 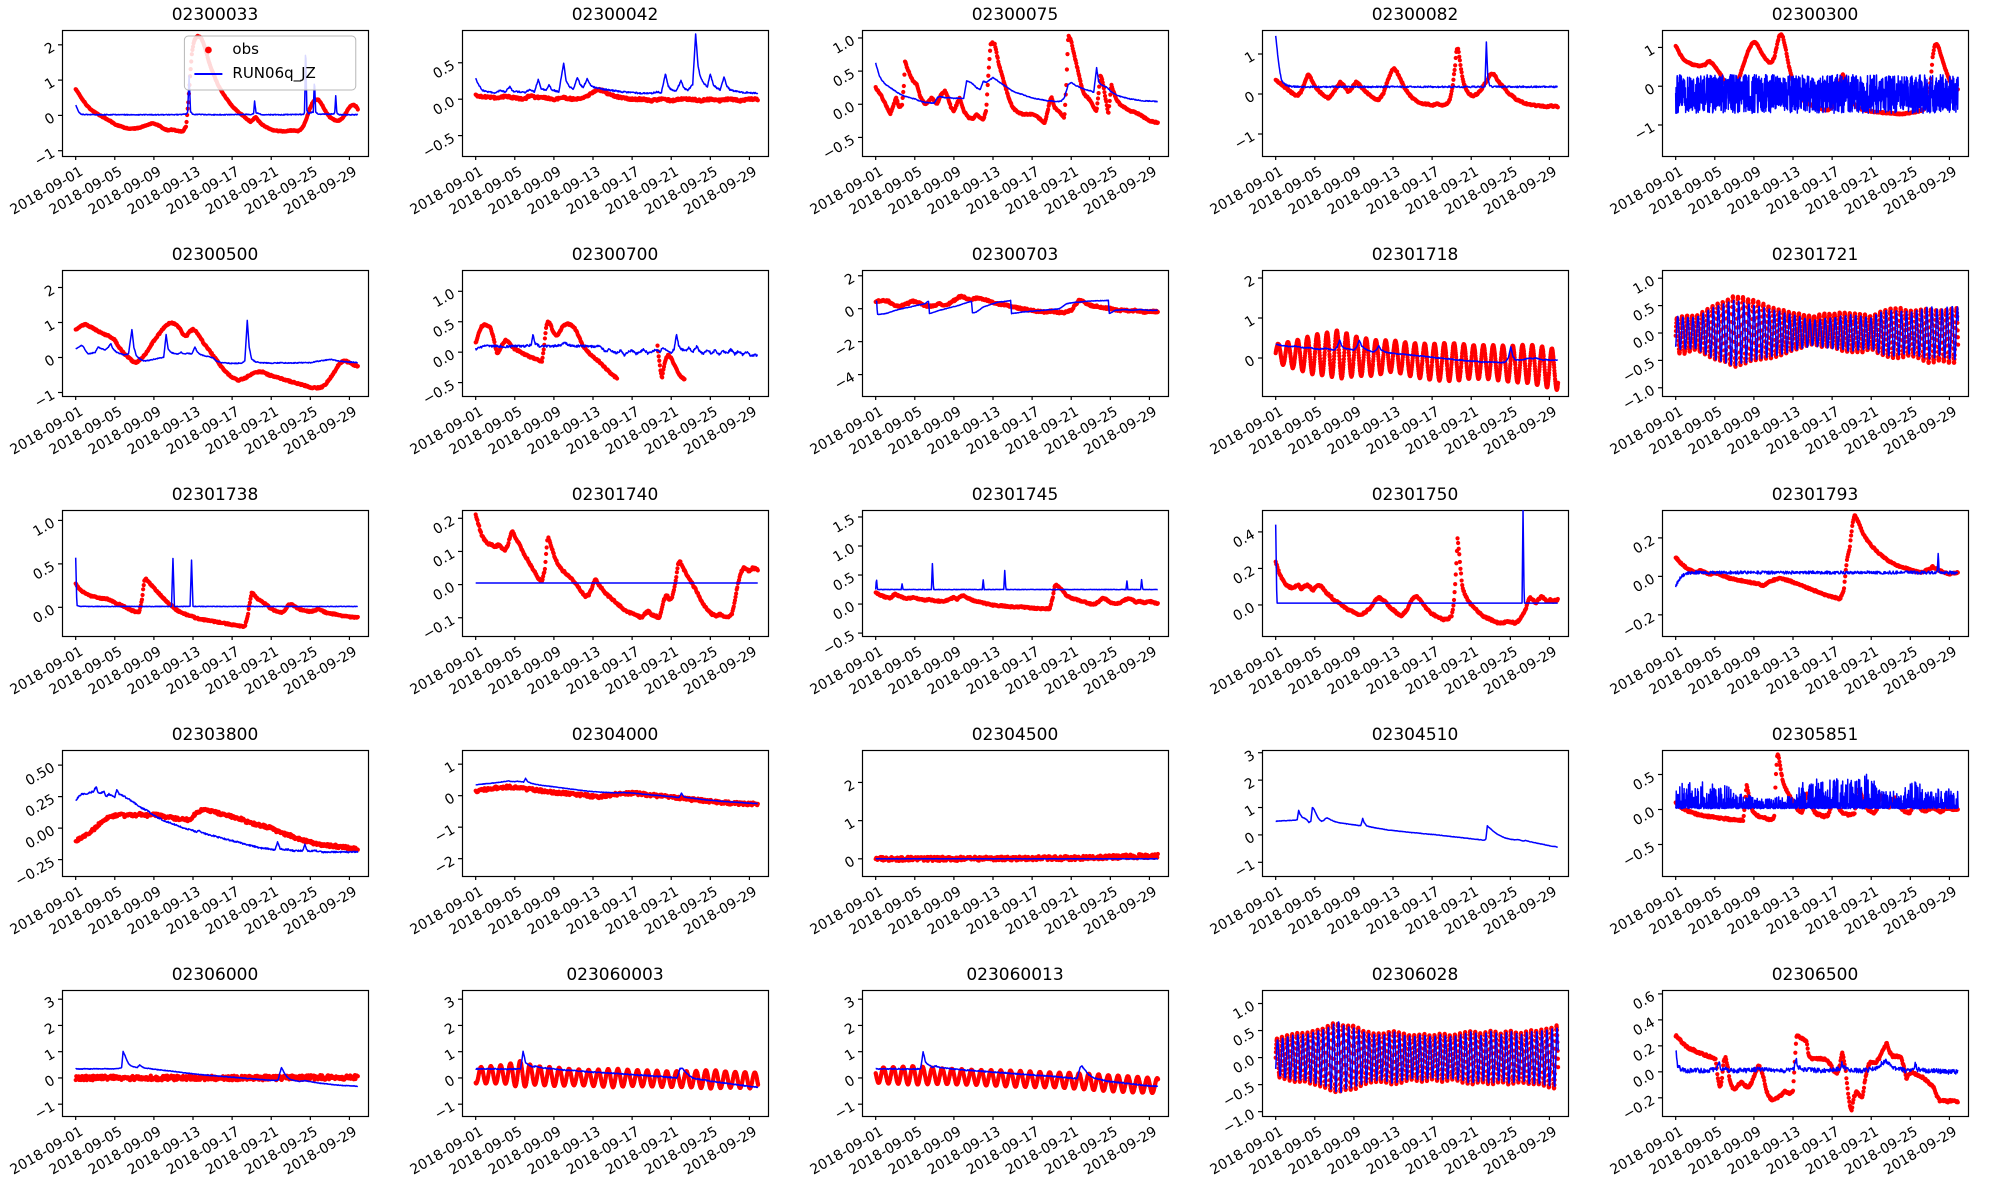 I want to click on subplot-02300082: 02300082, so click(x=1400, y=120).